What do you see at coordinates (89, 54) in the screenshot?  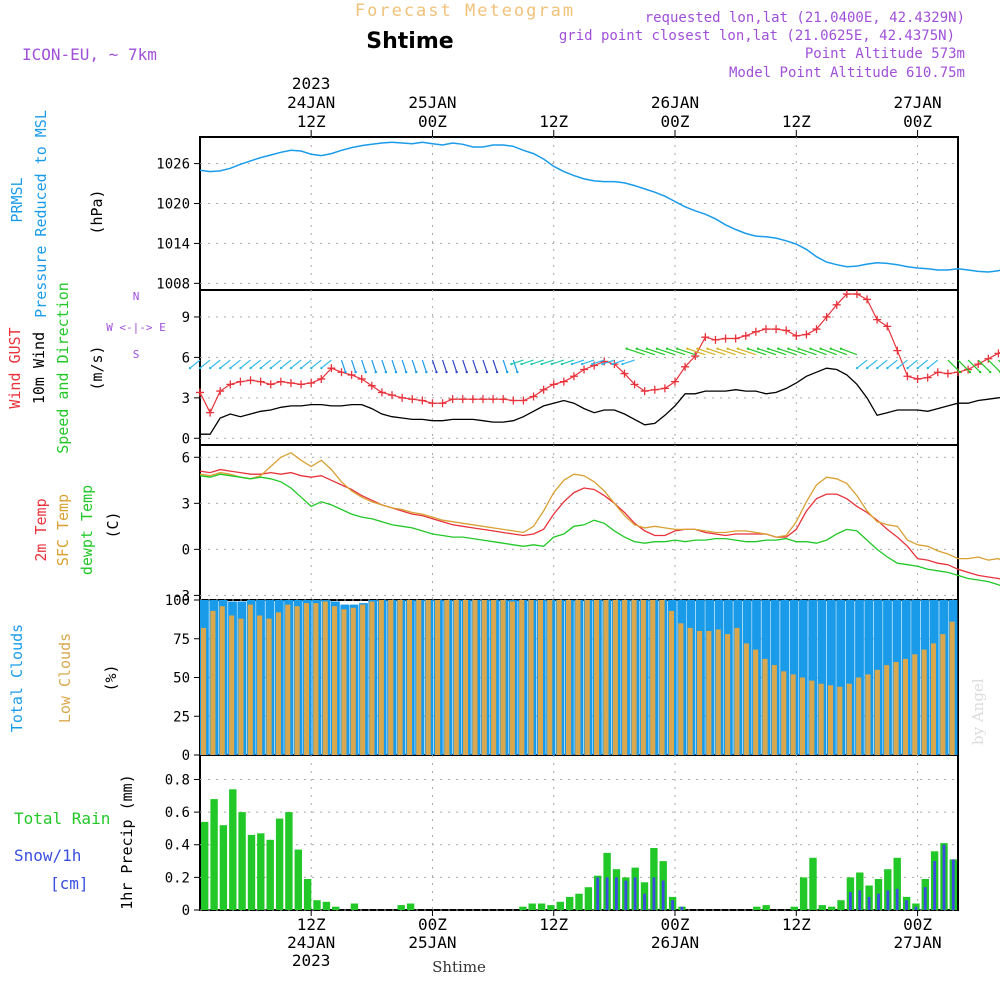 I see `model-label: ICON-EU, ~ 7km` at bounding box center [89, 54].